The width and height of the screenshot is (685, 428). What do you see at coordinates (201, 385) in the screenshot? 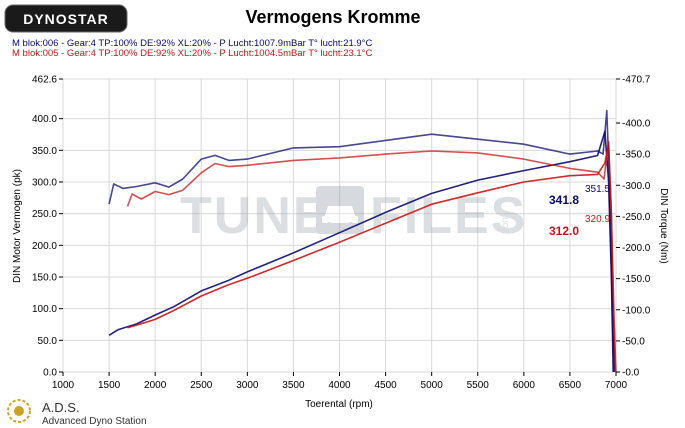
I see `x-tick-label: 2500` at bounding box center [201, 385].